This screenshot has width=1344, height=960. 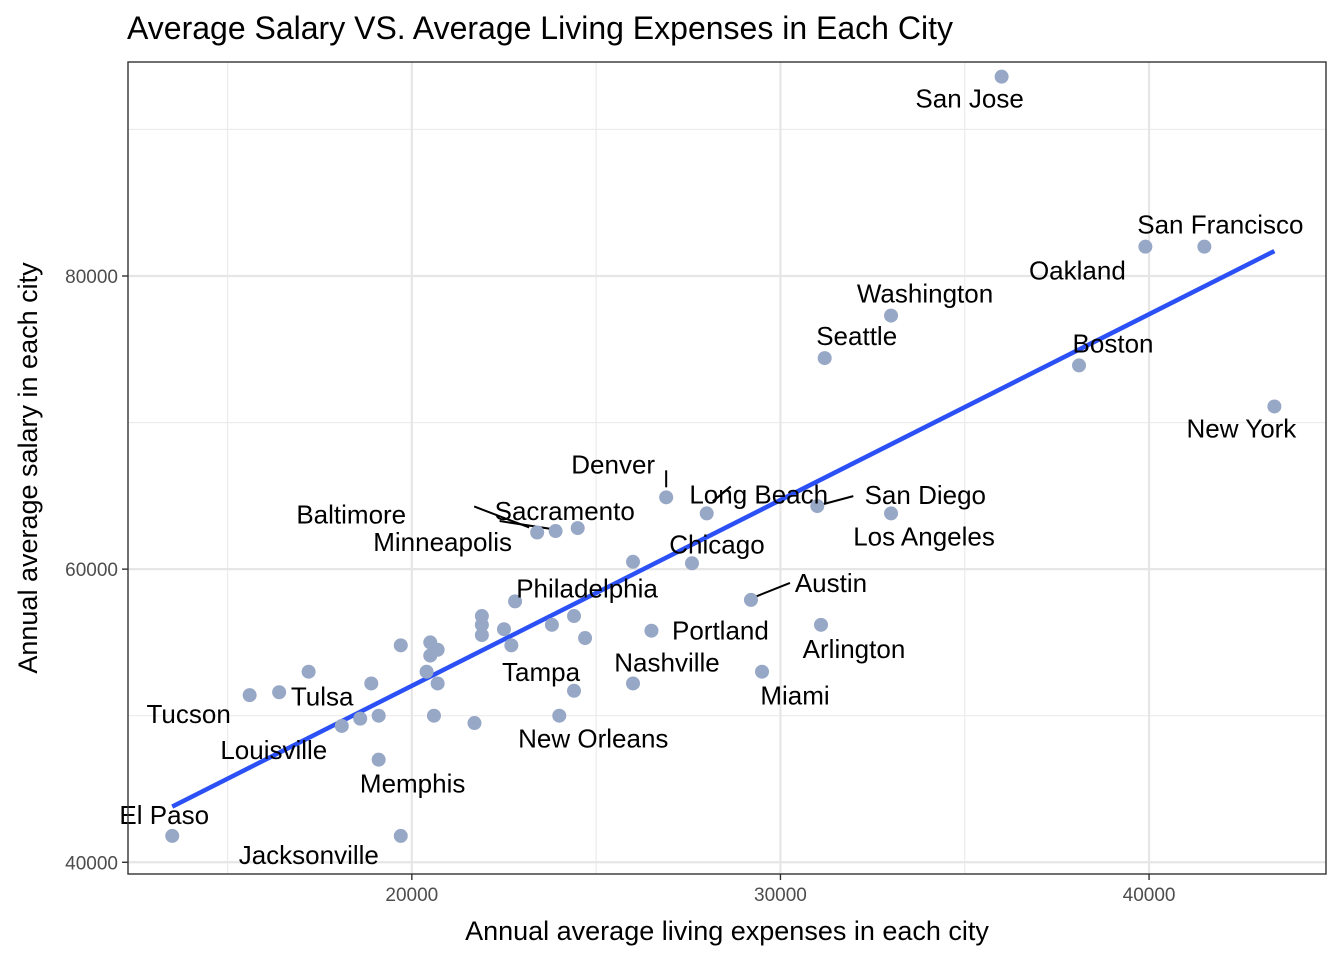 I want to click on label-connector-layer, so click(x=663, y=534).